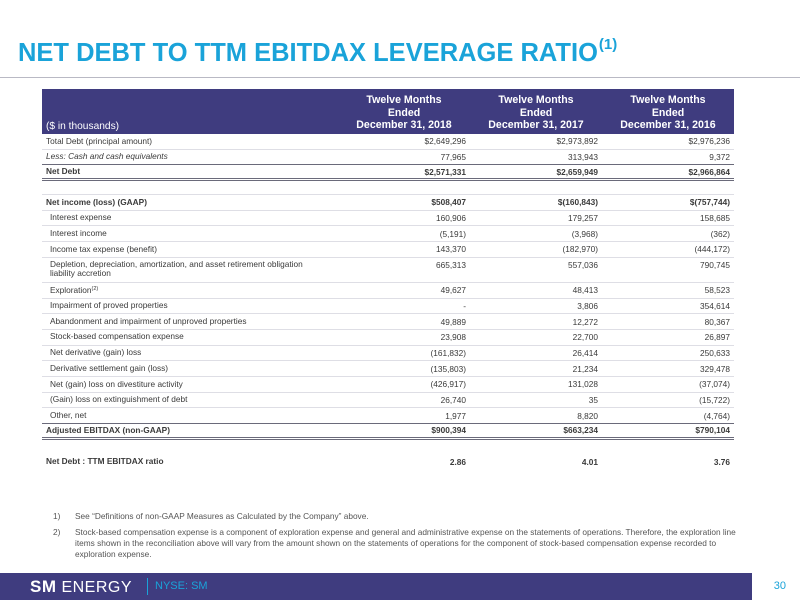  I want to click on row-label: Derivative settlement gain (loss), so click(109, 367).